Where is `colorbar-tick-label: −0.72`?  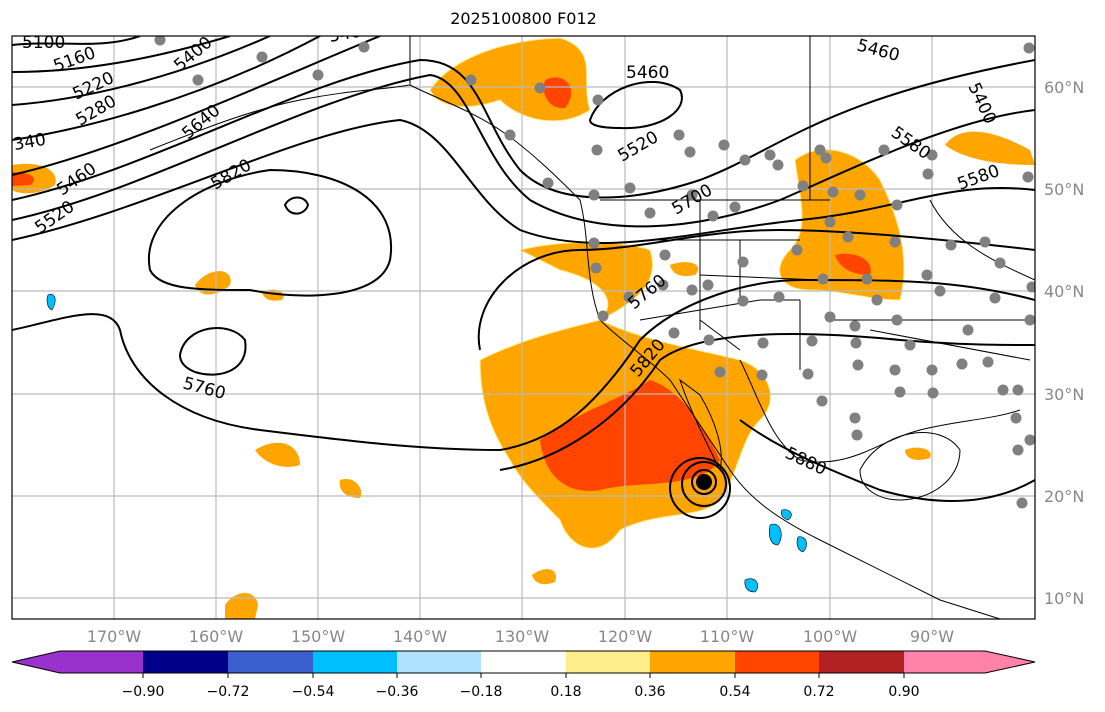
colorbar-tick-label: −0.72 is located at coordinates (228, 692).